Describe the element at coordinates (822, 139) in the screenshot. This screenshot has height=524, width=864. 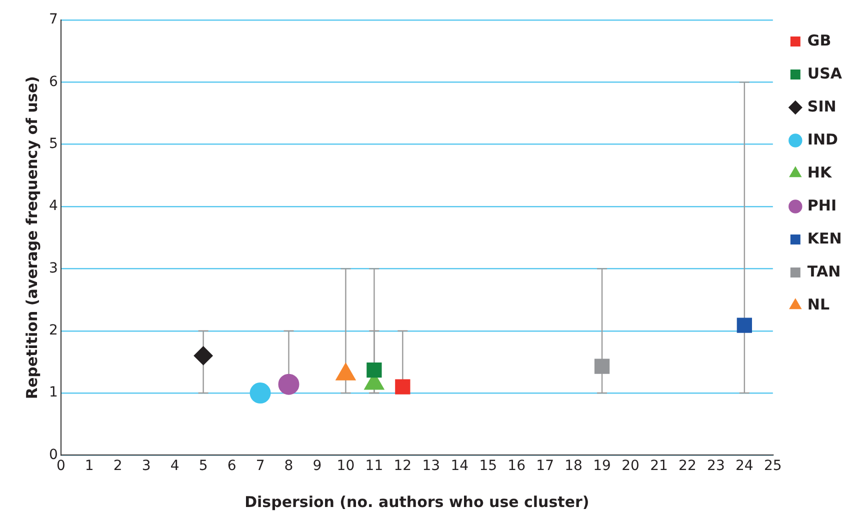
I see `legend-label: IND` at that location.